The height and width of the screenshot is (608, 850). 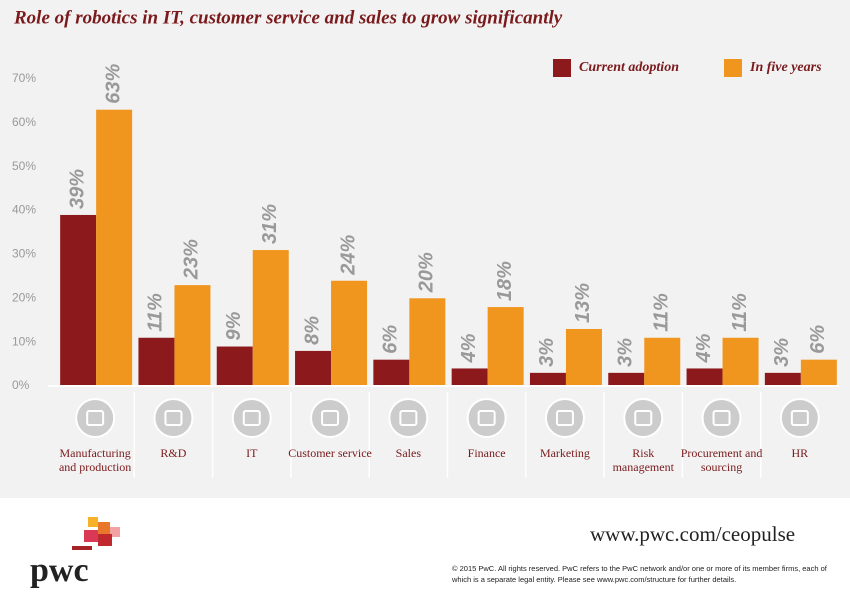 What do you see at coordinates (113, 83) in the screenshot?
I see `value-label: 63%` at bounding box center [113, 83].